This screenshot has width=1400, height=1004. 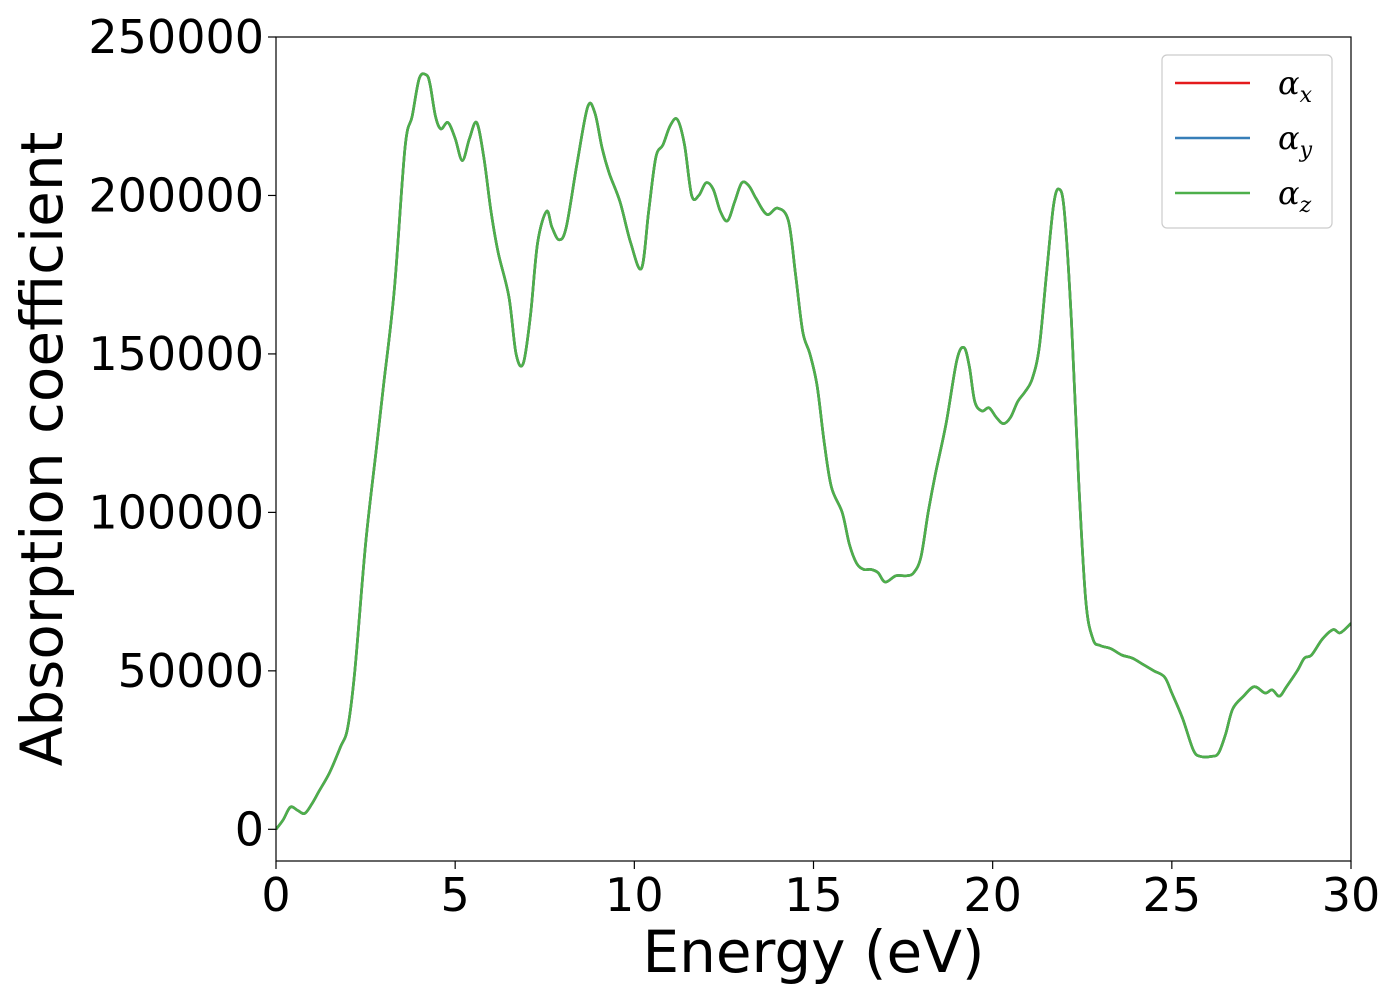 I want to click on legend: αx αy αz, so click(x=1247, y=141).